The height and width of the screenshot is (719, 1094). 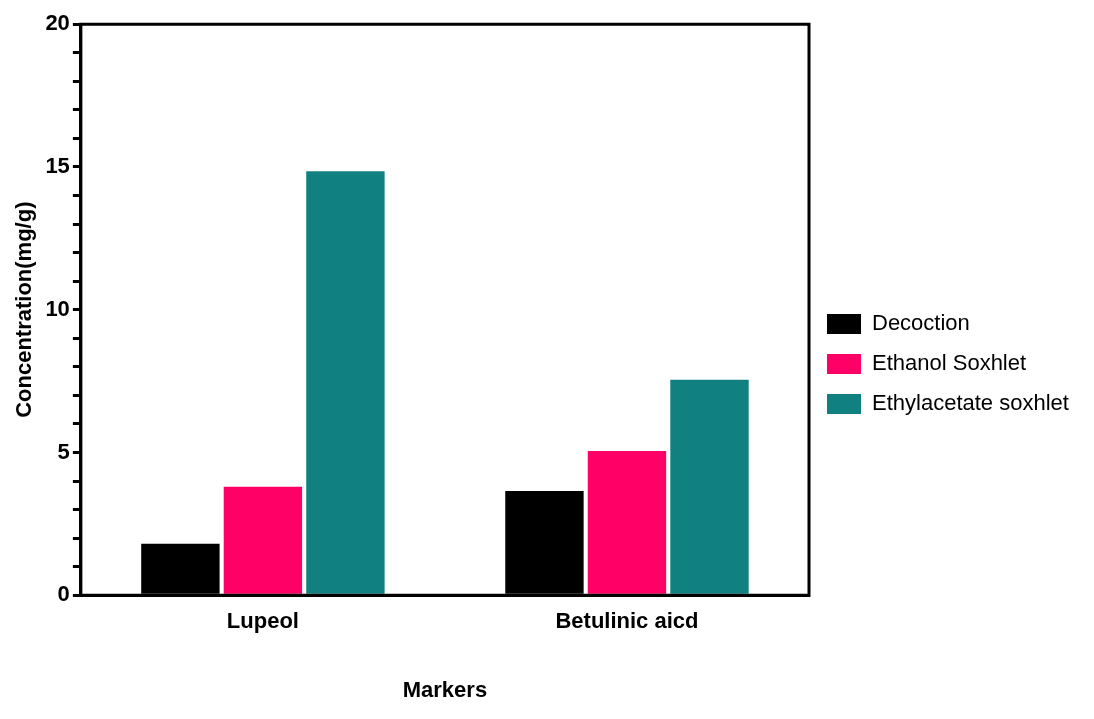 I want to click on legend-label: Ethanol Soxhlet, so click(x=949, y=363).